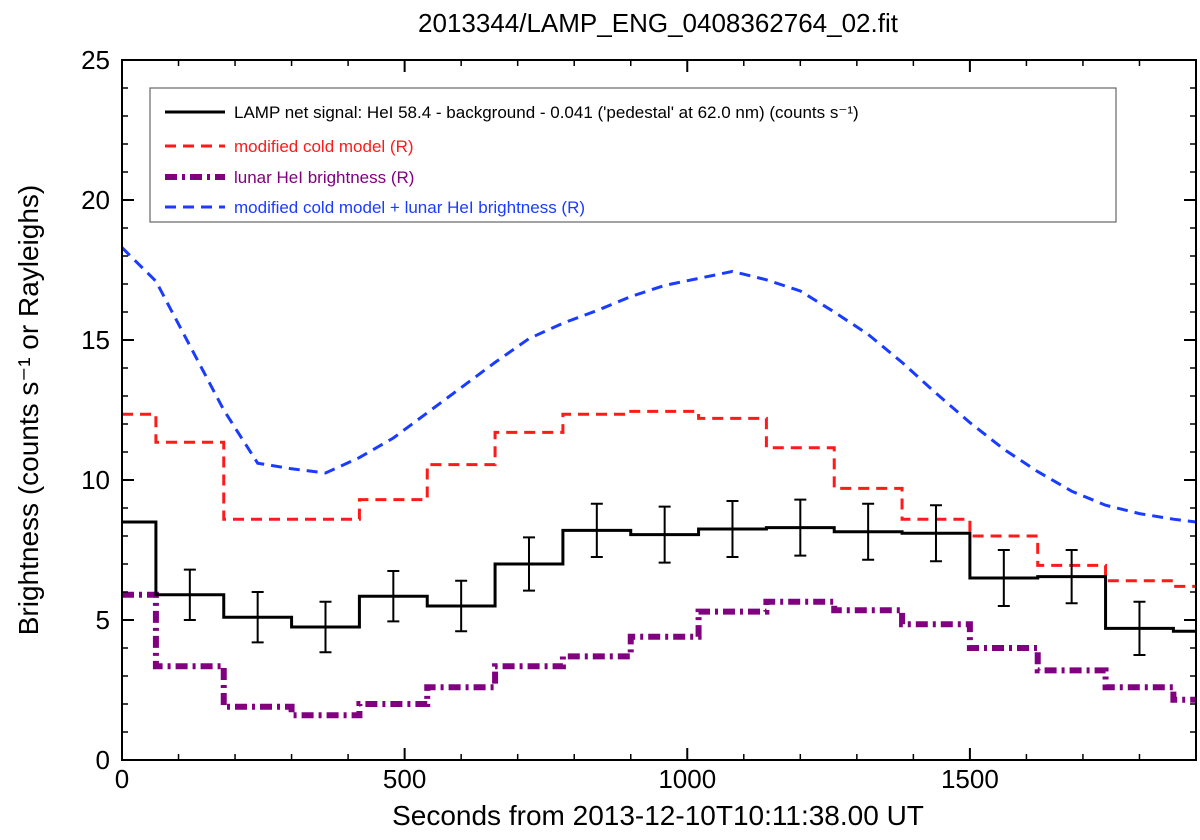 The width and height of the screenshot is (1200, 840). What do you see at coordinates (970, 779) in the screenshot?
I see `x-tick-label: 1500` at bounding box center [970, 779].